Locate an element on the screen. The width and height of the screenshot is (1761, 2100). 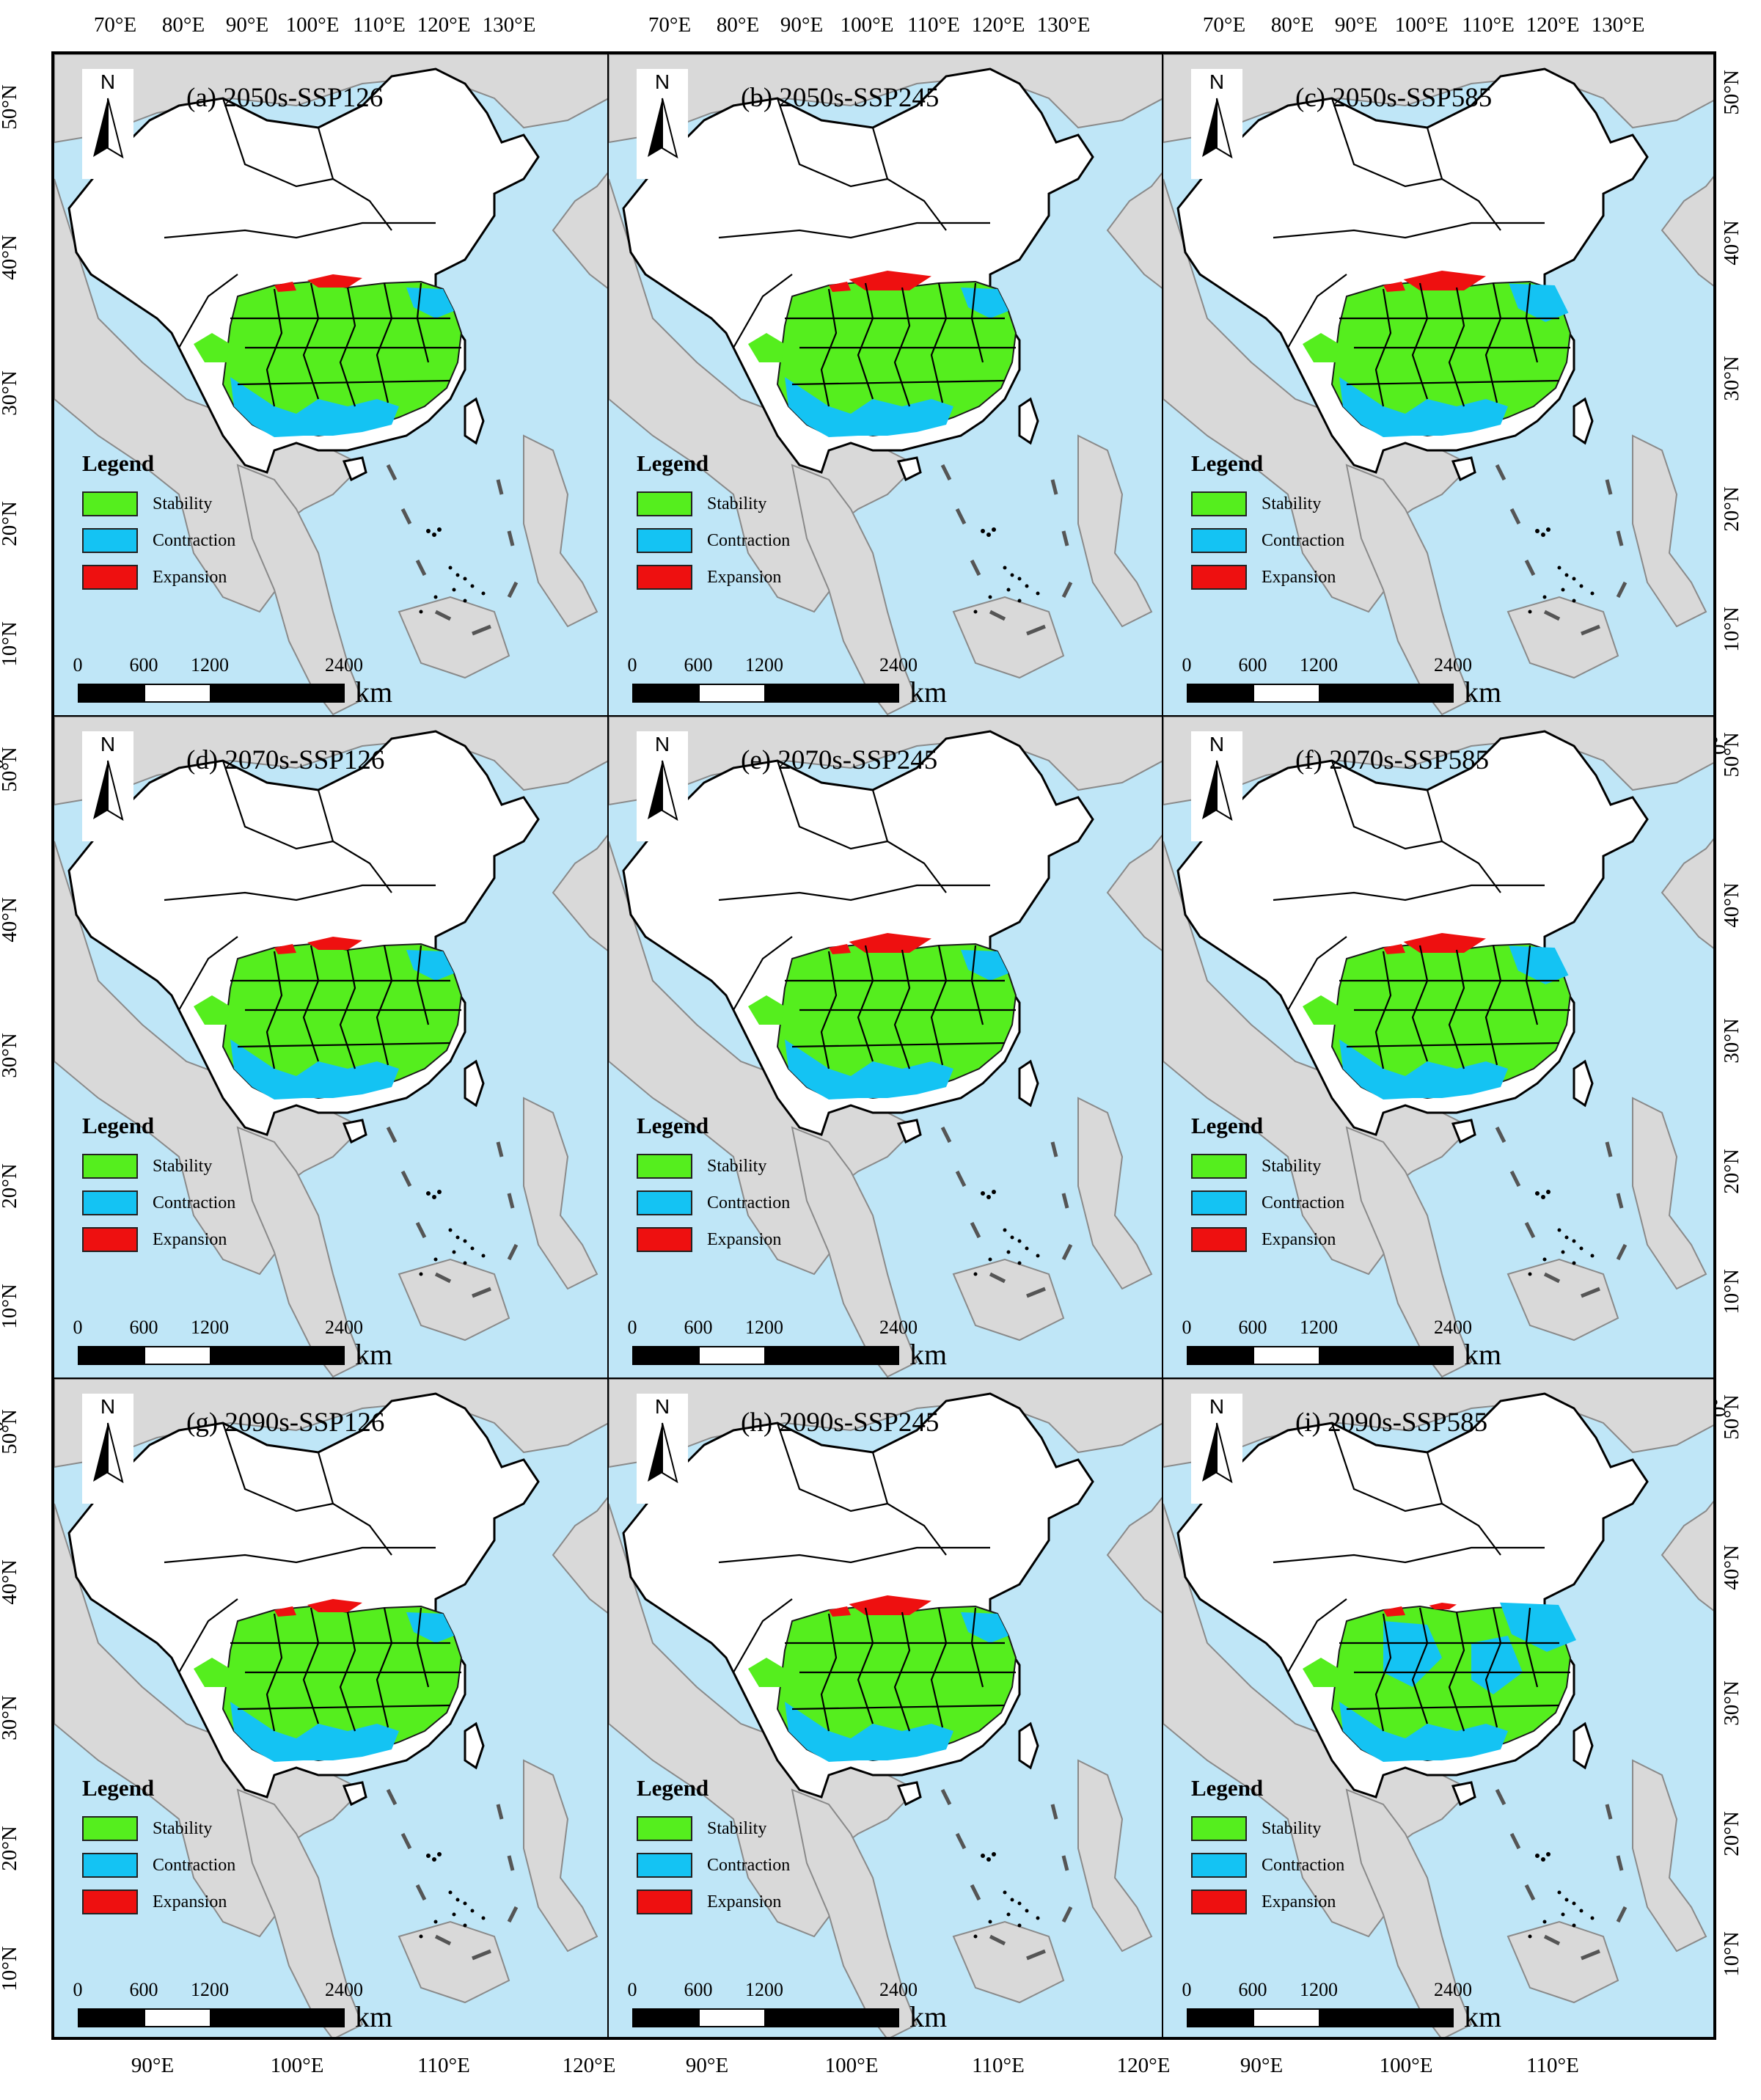
legend-item-contraction: Contraction is located at coordinates (713, 1203).